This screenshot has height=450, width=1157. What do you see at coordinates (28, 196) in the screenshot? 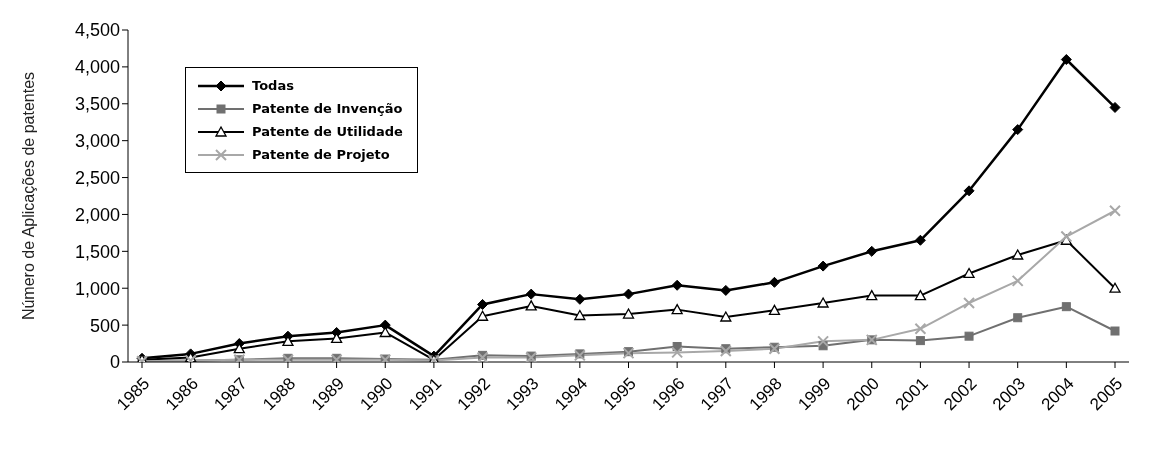
I see `y-axis-title: Número de Aplicações de patentes` at bounding box center [28, 196].